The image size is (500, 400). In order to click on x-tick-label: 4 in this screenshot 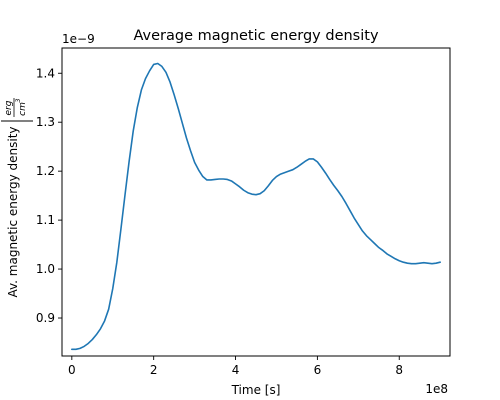, I will do `click(236, 370)`.